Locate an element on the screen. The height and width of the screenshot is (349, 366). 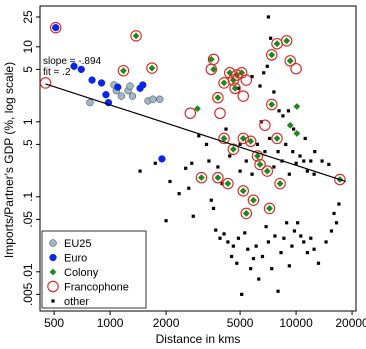
legend-item-other: other is located at coordinates (70, 302).